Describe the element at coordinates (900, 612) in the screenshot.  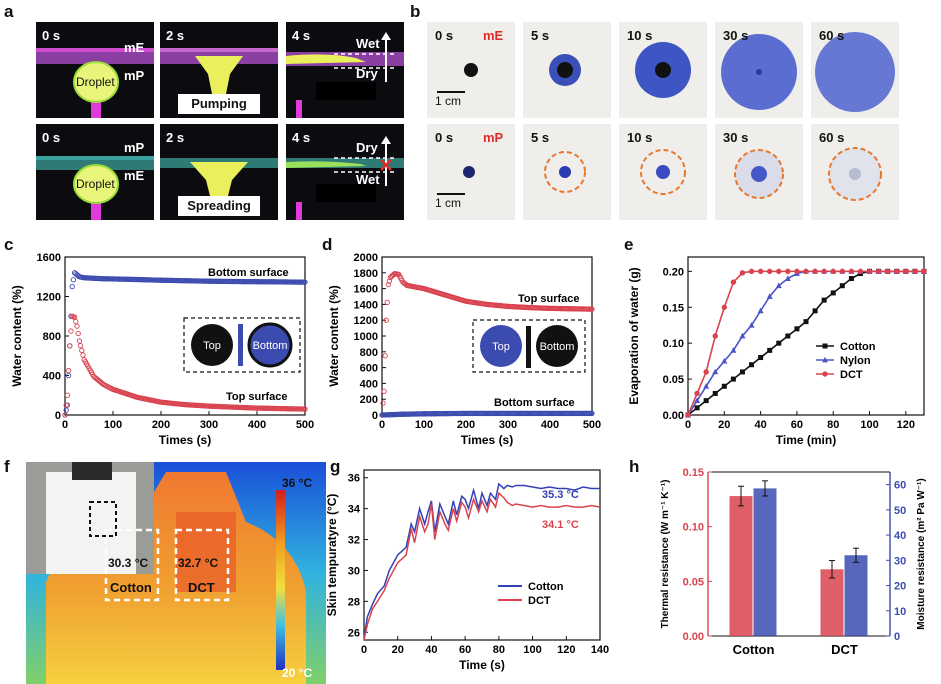
I see `y-right-tick-label: 10` at that location.